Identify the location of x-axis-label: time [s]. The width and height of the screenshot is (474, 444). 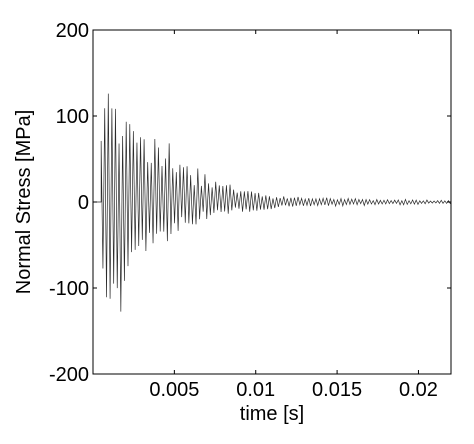
(272, 414).